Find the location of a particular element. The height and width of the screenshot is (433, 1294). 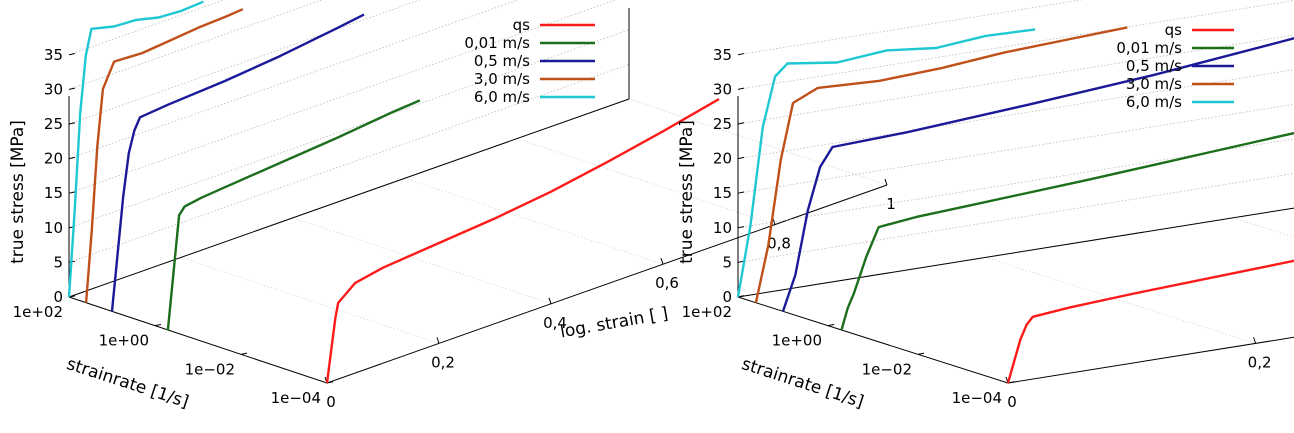

legend: qs0,01 m/s0,5 m/s3,0 m/s6,0 m/s is located at coordinates (1175, 66).